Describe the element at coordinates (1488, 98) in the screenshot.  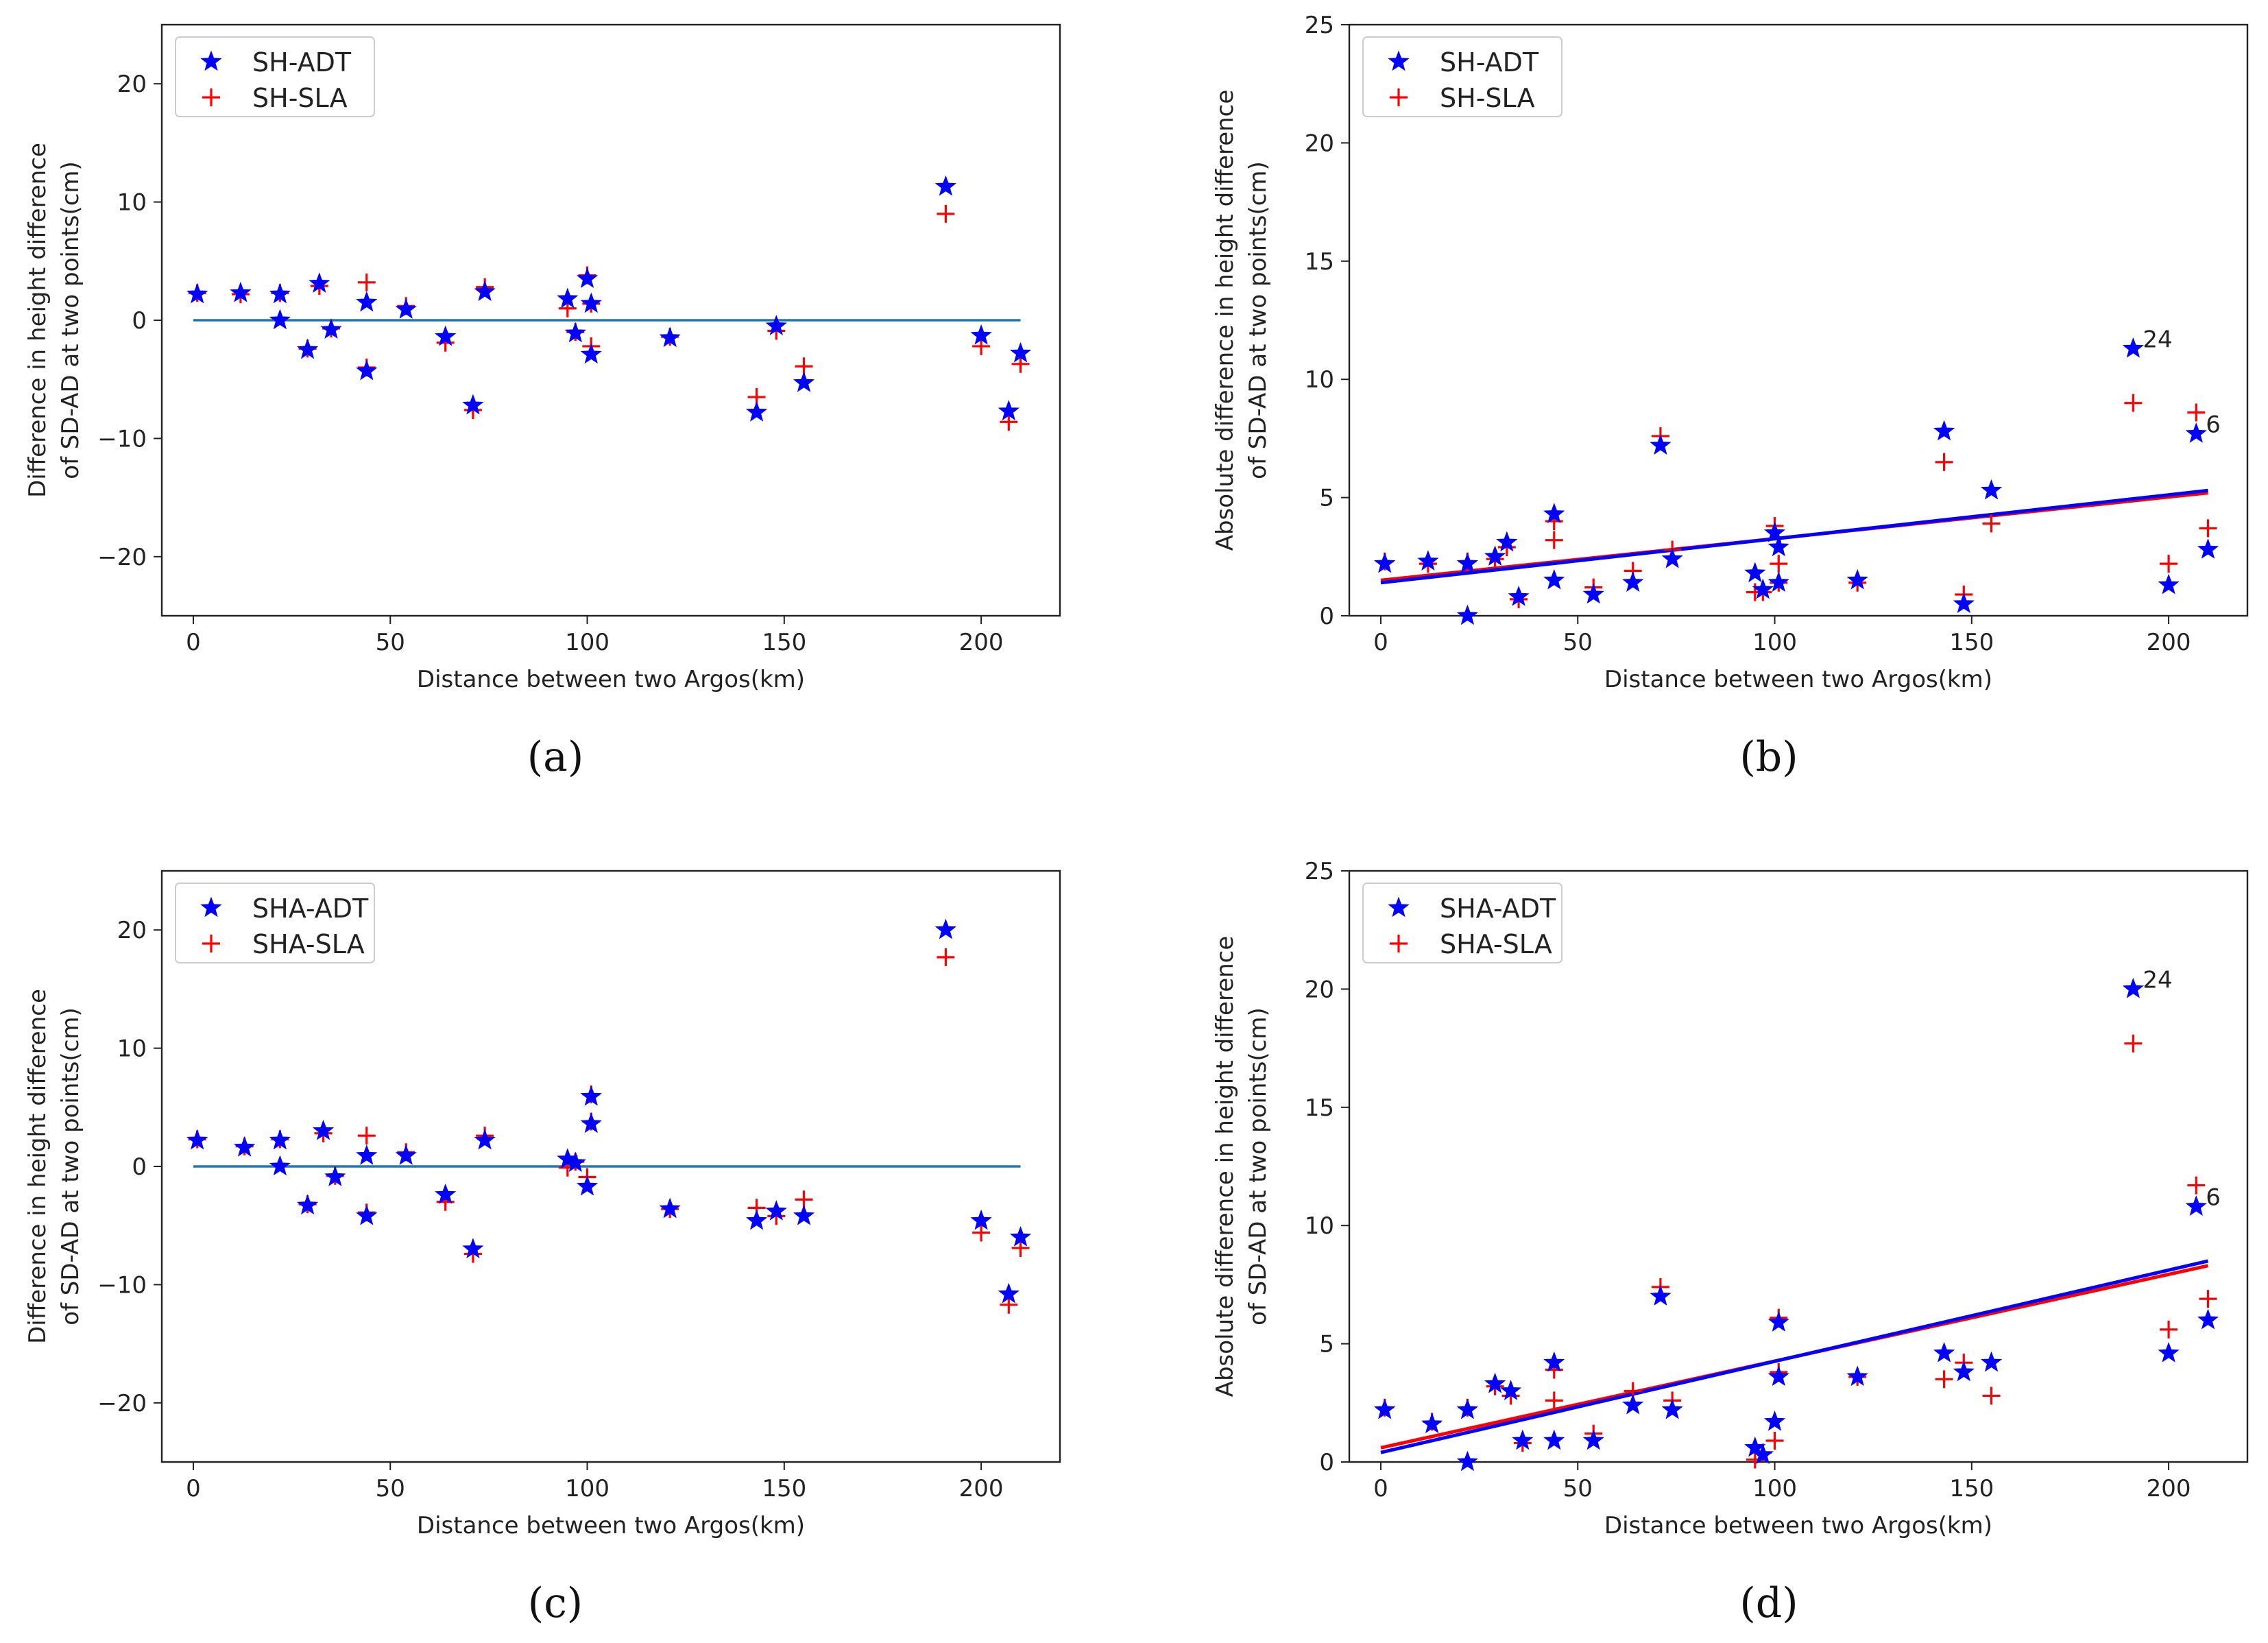
I see `legend-label-sla: SH-SLA` at that location.